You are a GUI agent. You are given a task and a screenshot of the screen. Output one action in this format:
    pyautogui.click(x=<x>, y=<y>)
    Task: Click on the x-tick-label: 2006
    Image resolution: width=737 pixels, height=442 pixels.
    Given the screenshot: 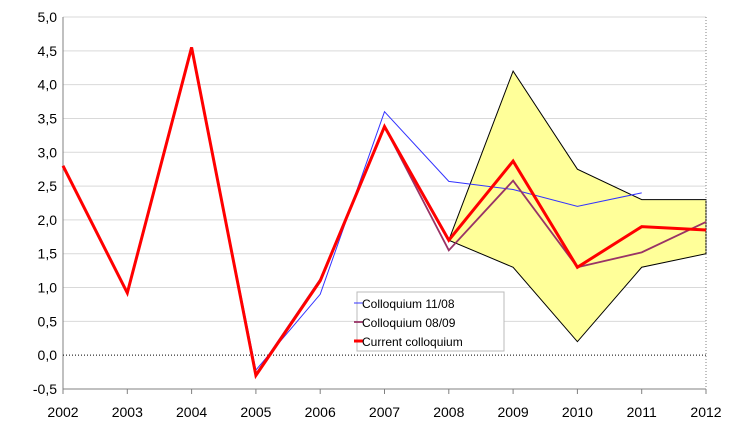 What is the action you would take?
    pyautogui.click(x=320, y=412)
    